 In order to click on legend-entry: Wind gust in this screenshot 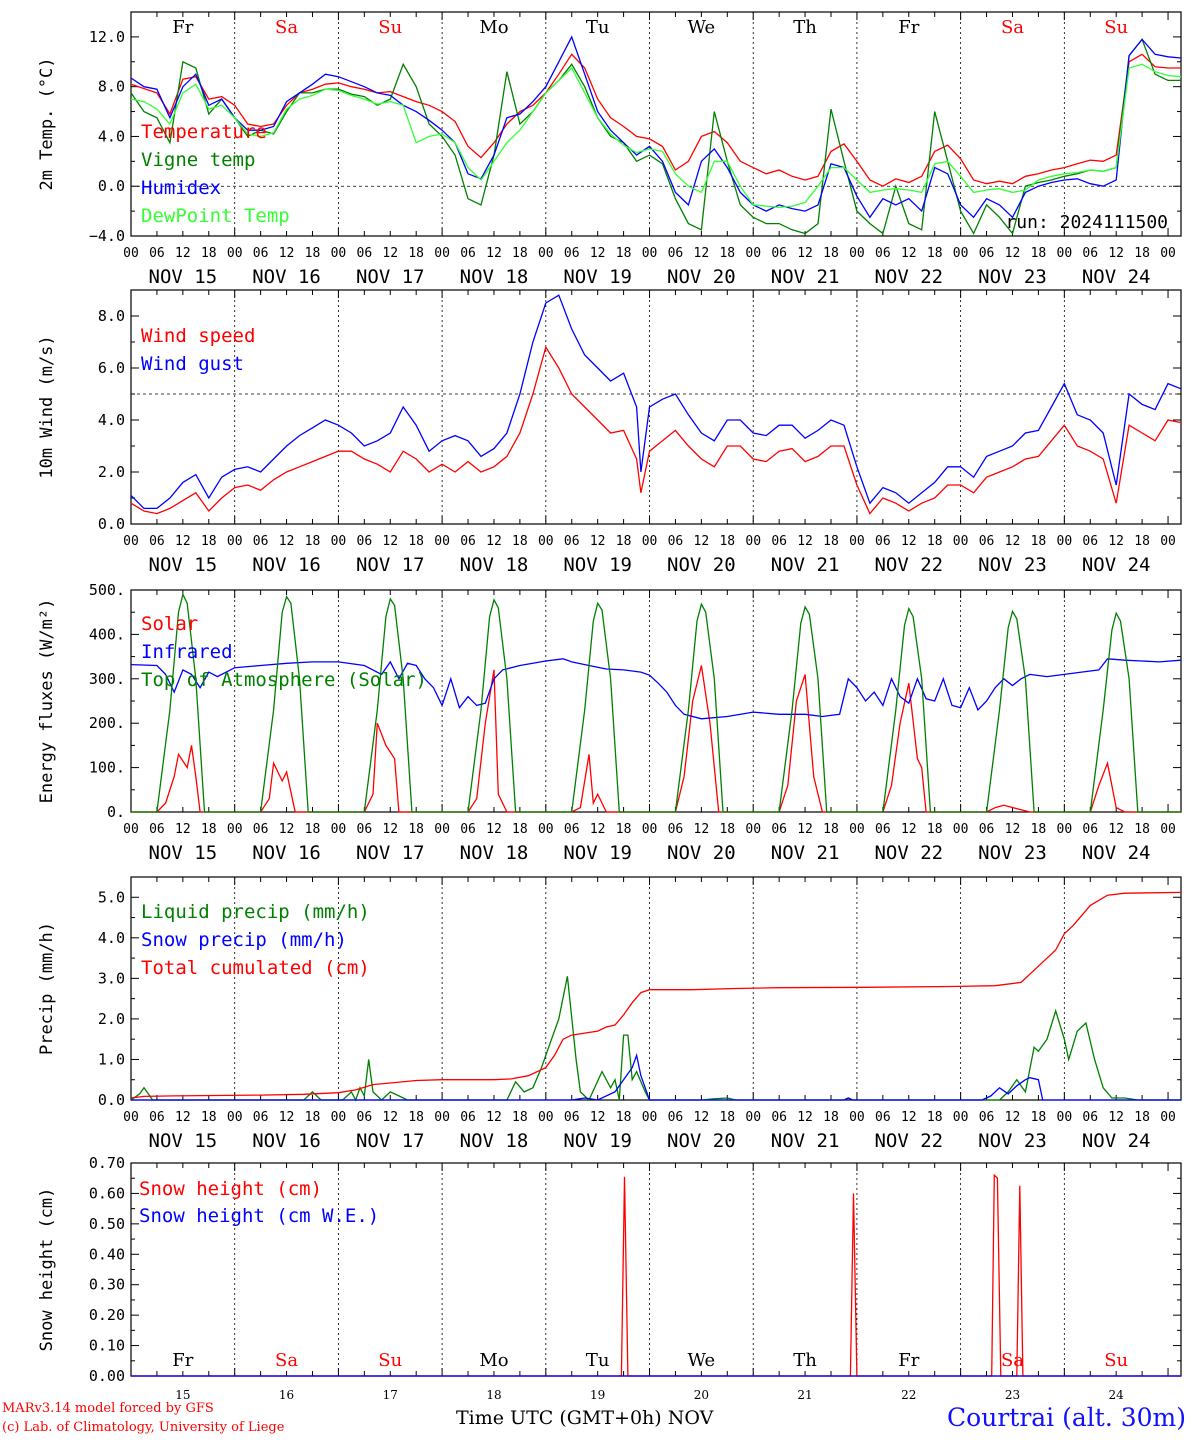, I will do `click(192, 364)`.